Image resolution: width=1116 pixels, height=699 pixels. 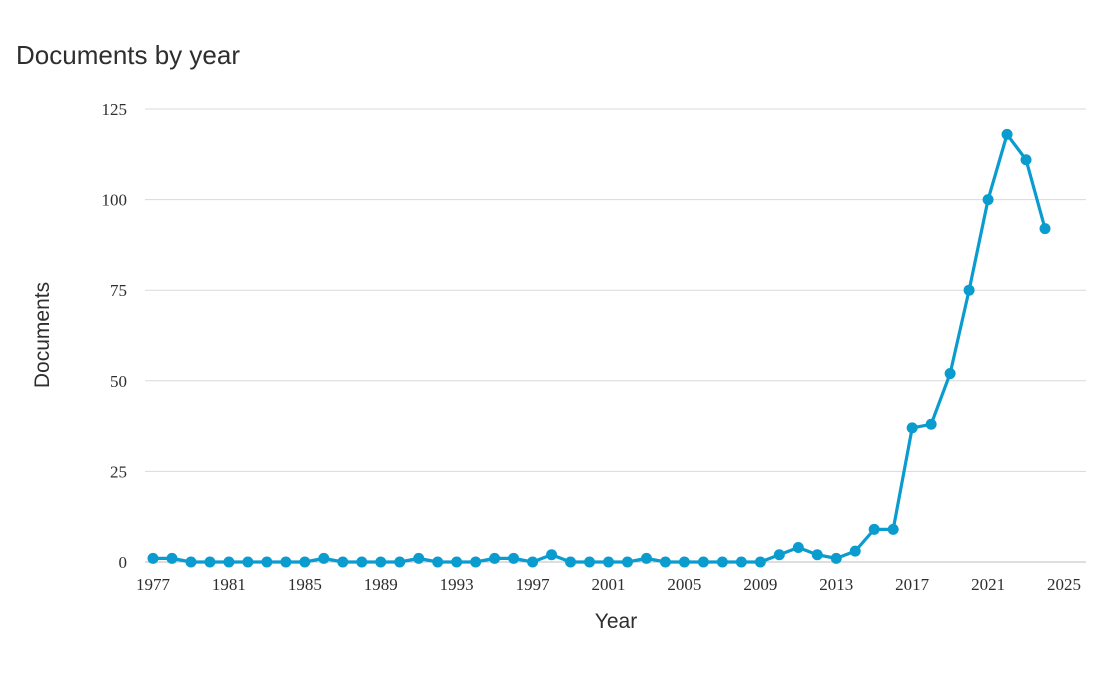 What do you see at coordinates (115, 200) in the screenshot?
I see `y-tick-label: 100` at bounding box center [115, 200].